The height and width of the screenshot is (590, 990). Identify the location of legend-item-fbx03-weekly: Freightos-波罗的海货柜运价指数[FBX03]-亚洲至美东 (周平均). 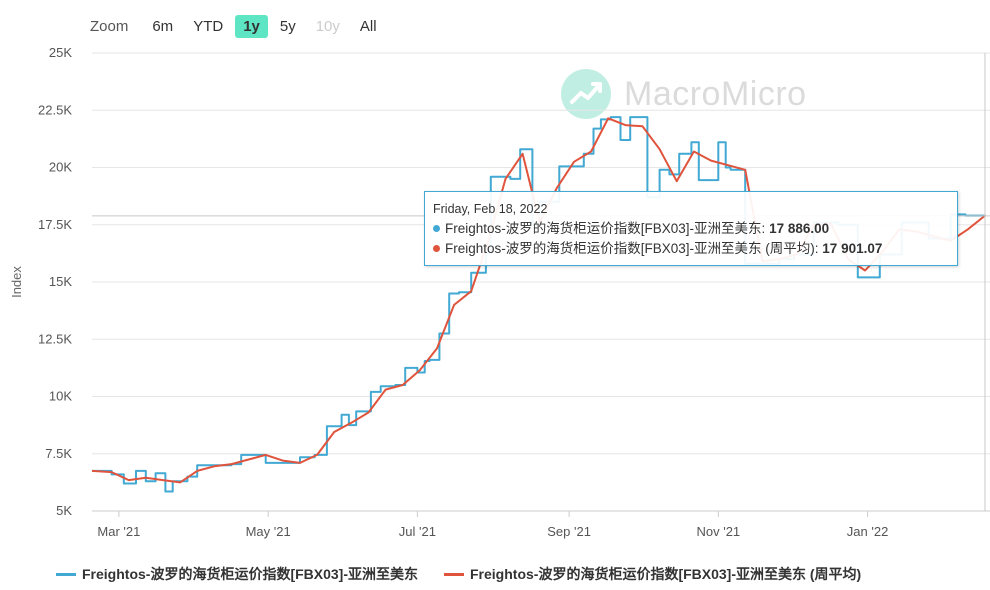
(652, 574).